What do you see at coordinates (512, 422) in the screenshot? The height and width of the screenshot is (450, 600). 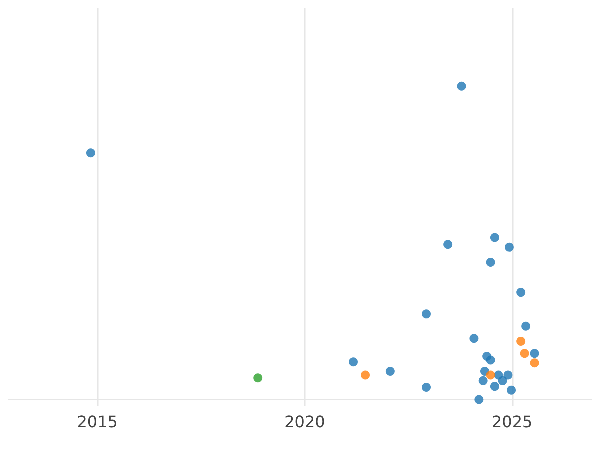 I see `x-tick-label: 2025` at bounding box center [512, 422].